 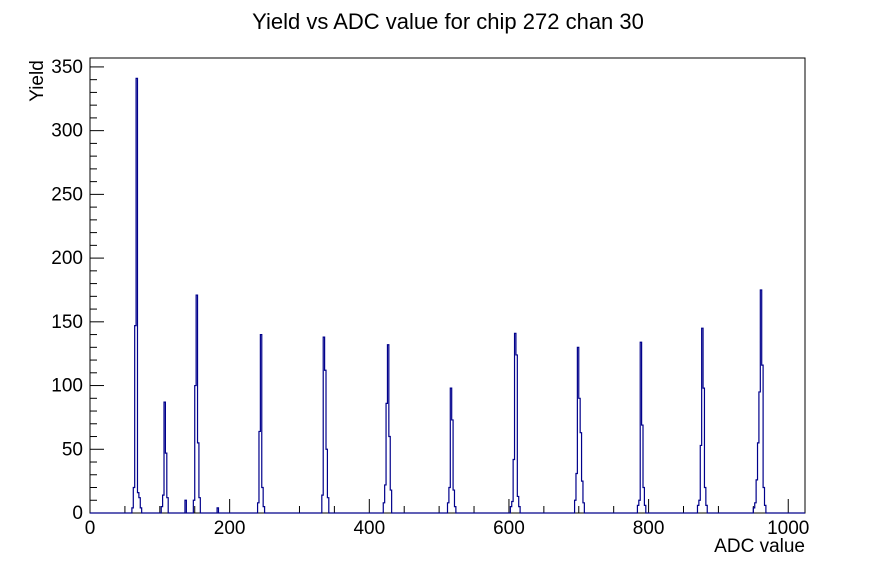 What do you see at coordinates (230, 528) in the screenshot?
I see `x-axis-tick-label: 200` at bounding box center [230, 528].